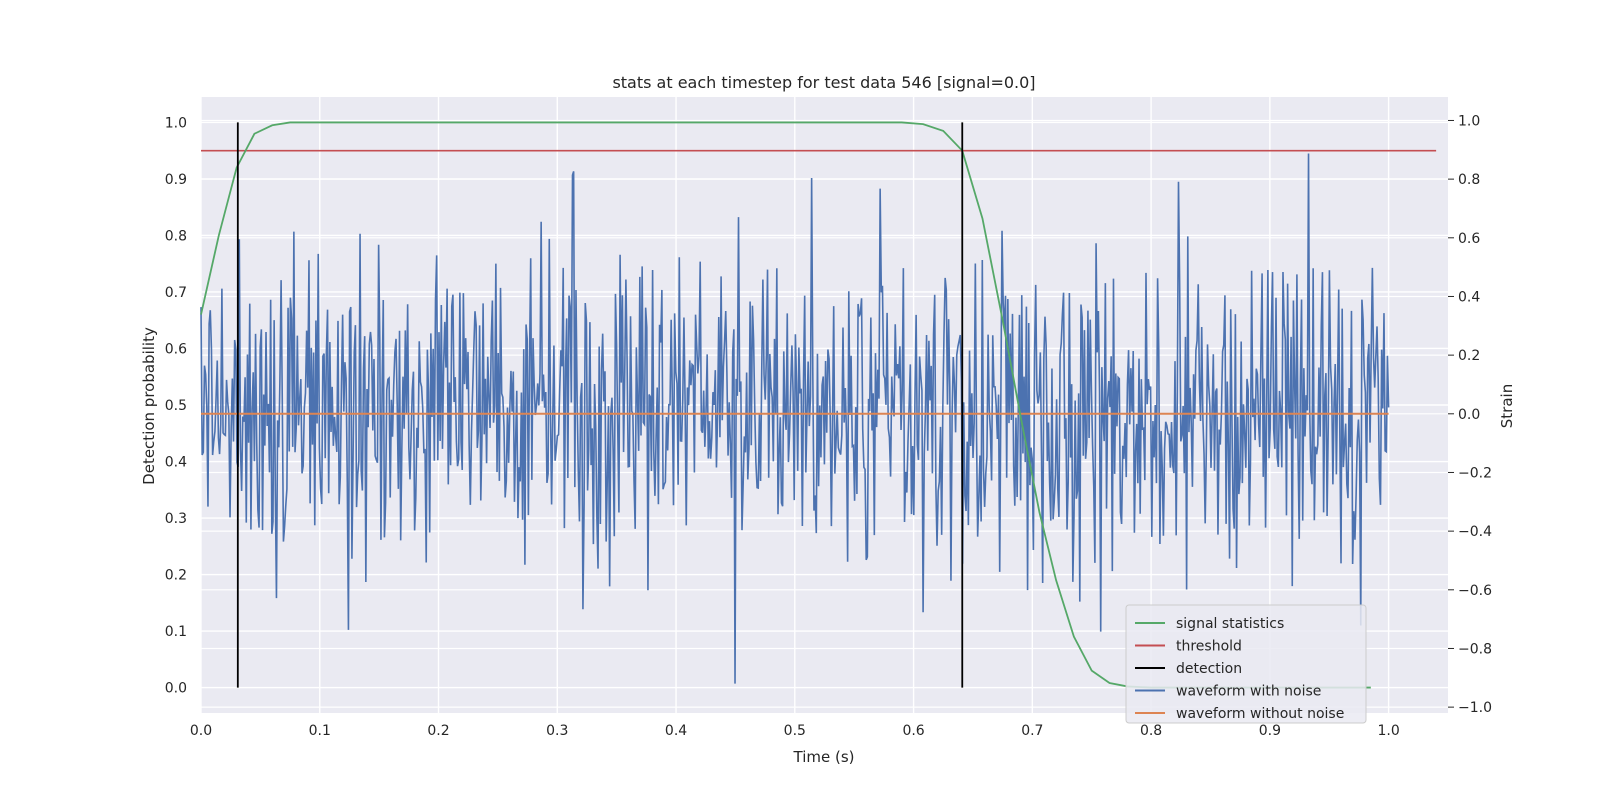 This screenshot has height=800, width=1600. Describe the element at coordinates (1469, 180) in the screenshot. I see `y-right-tick-label: 0.8` at that location.